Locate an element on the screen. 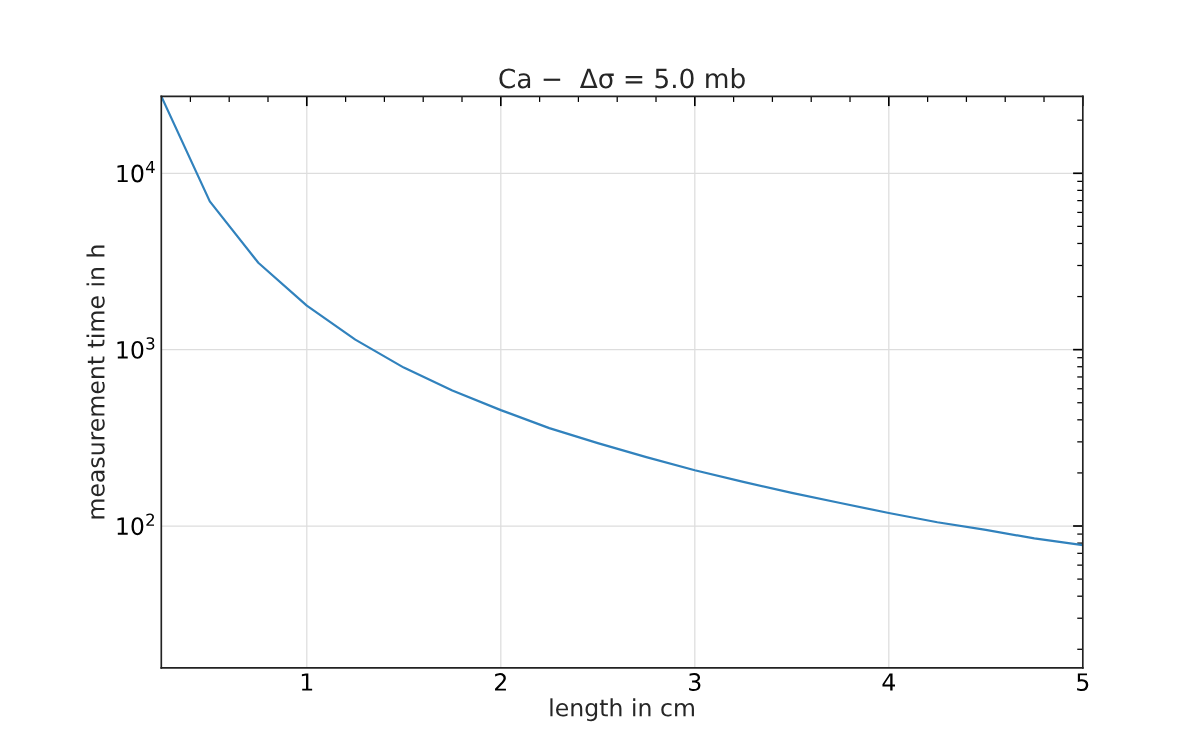 The width and height of the screenshot is (1186, 747). chart-title: Ca − Δσ = 5.0 mb is located at coordinates (622, 78).